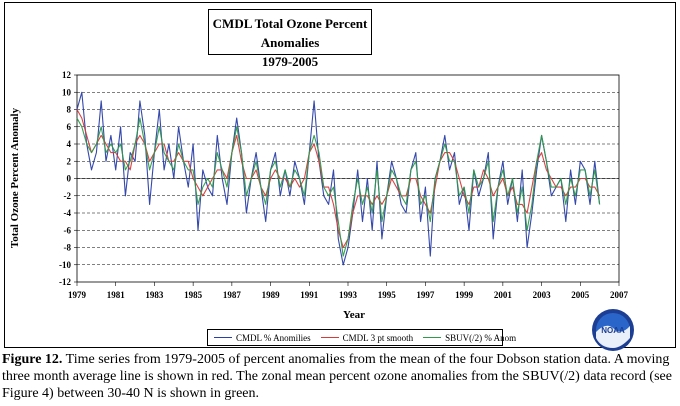 The width and height of the screenshot is (680, 406). I want to click on legend-label: CMDL 3 pt smooth, so click(378, 337).